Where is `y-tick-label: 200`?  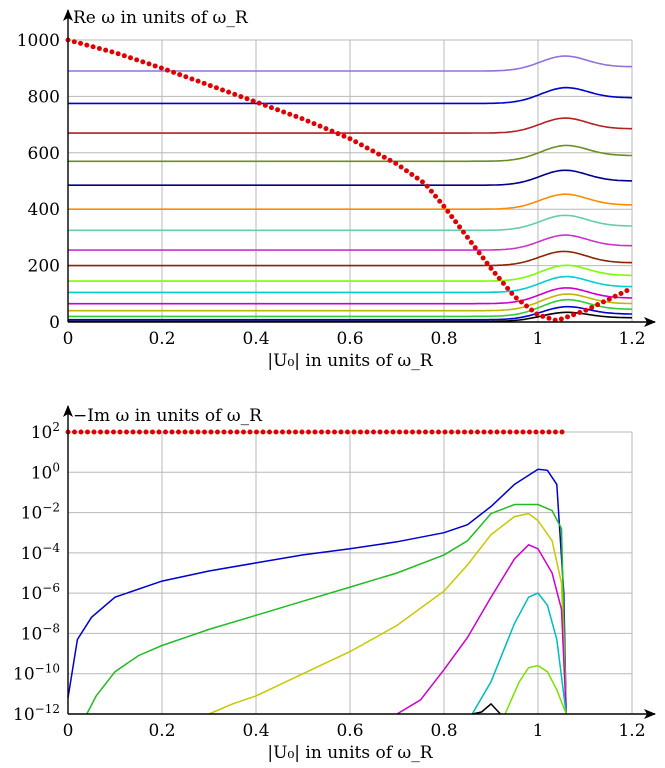 y-tick-label: 200 is located at coordinates (44, 267).